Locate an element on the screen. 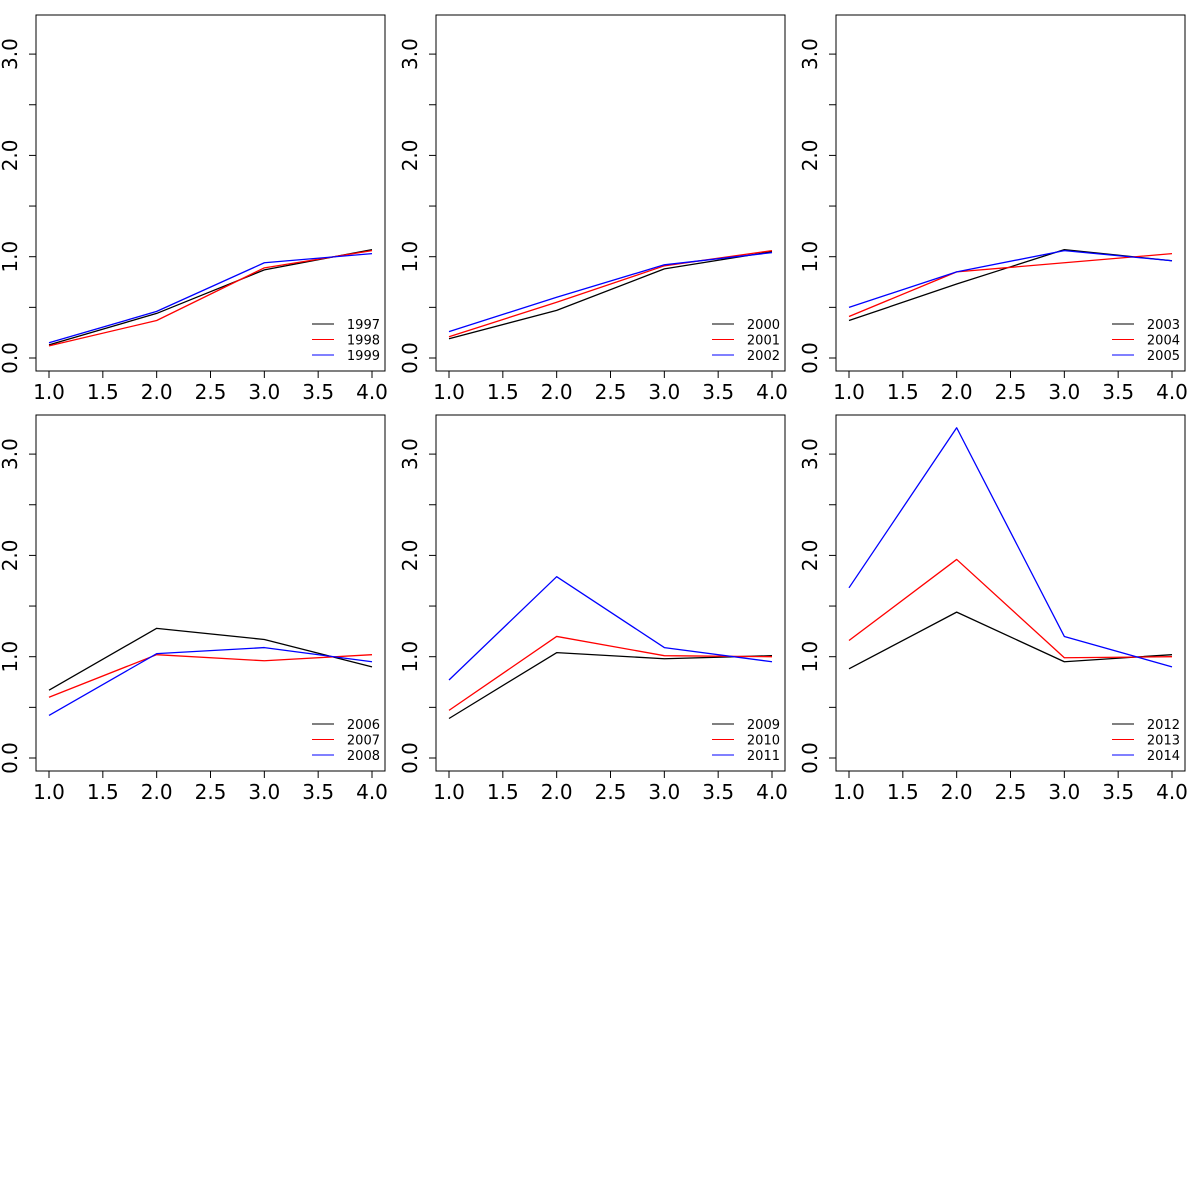 Image resolution: width=1200 pixels, height=1200 pixels. legend-label-3: 2011 is located at coordinates (763, 756).